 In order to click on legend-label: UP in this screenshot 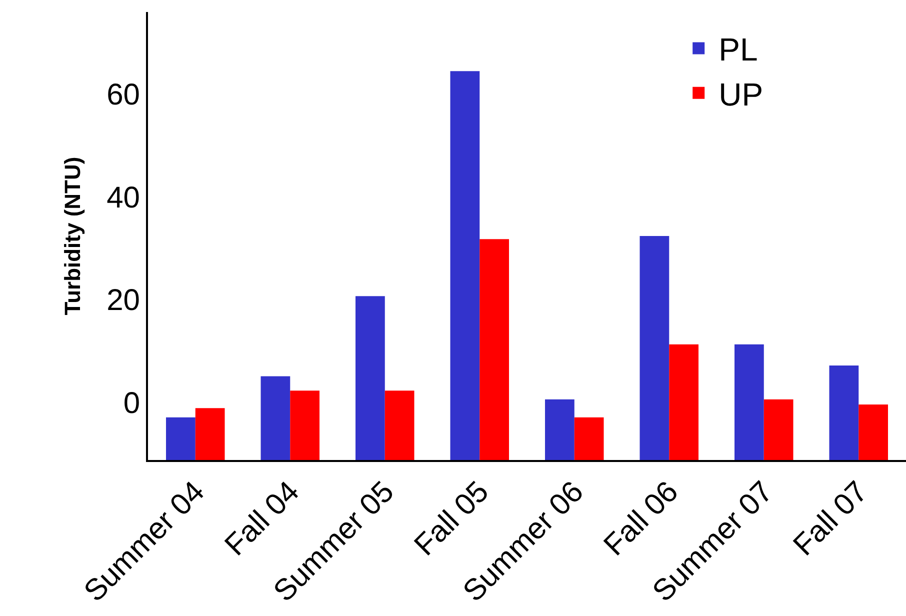, I will do `click(741, 94)`.